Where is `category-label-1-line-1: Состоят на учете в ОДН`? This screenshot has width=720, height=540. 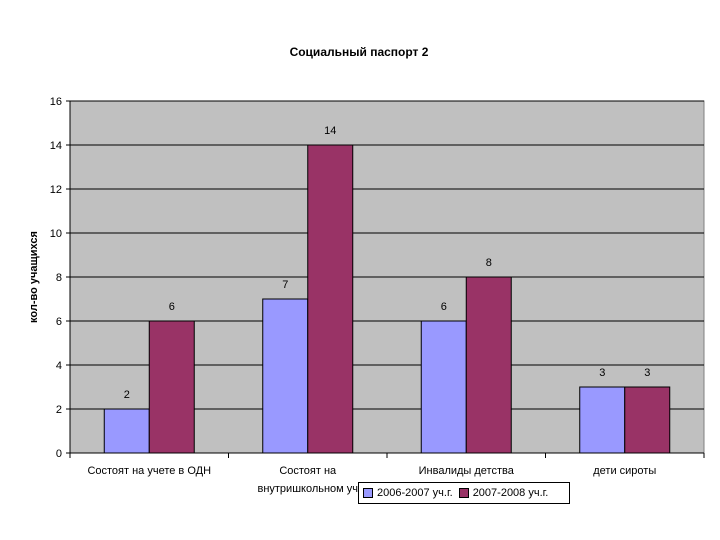
category-label-1-line-1: Состоят на учете в ОДН is located at coordinates (149, 471).